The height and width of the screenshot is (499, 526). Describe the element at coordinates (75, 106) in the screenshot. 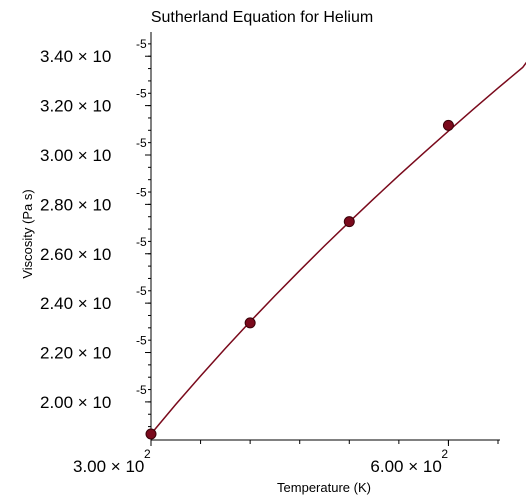

I see `y-tick-label: 3.20 × 10` at that location.